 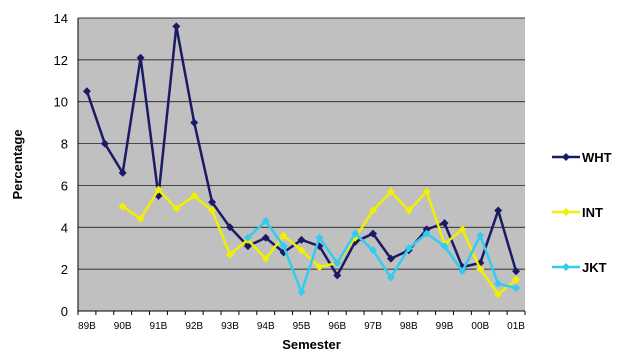 I want to click on y-tick-label: 4, so click(x=64, y=227).